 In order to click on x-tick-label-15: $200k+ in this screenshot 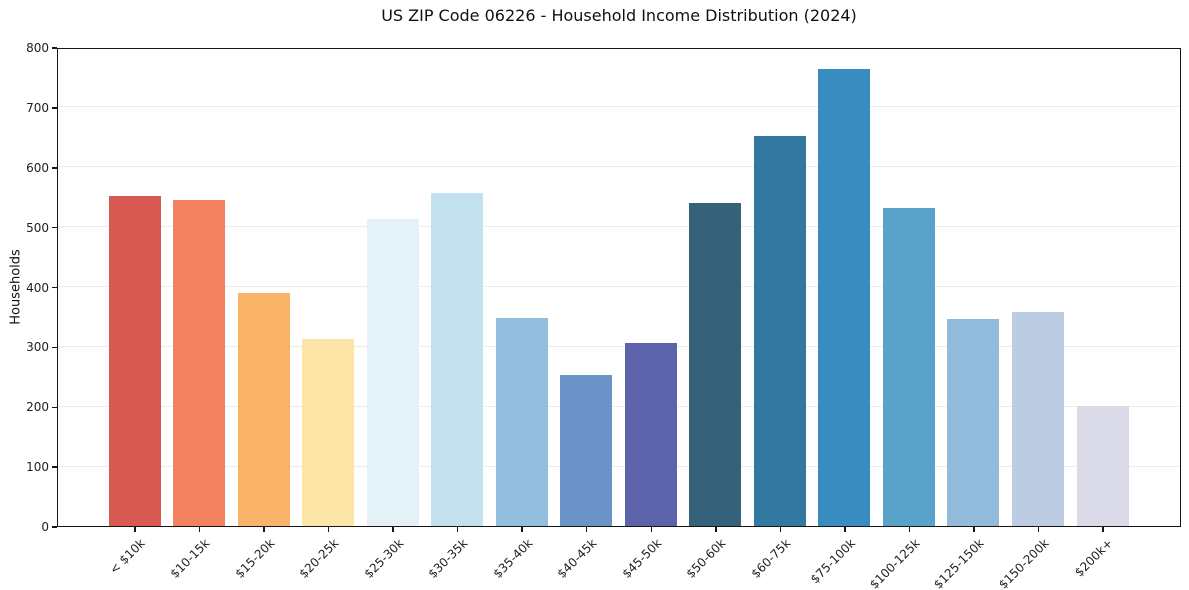, I will do `click(1094, 558)`.